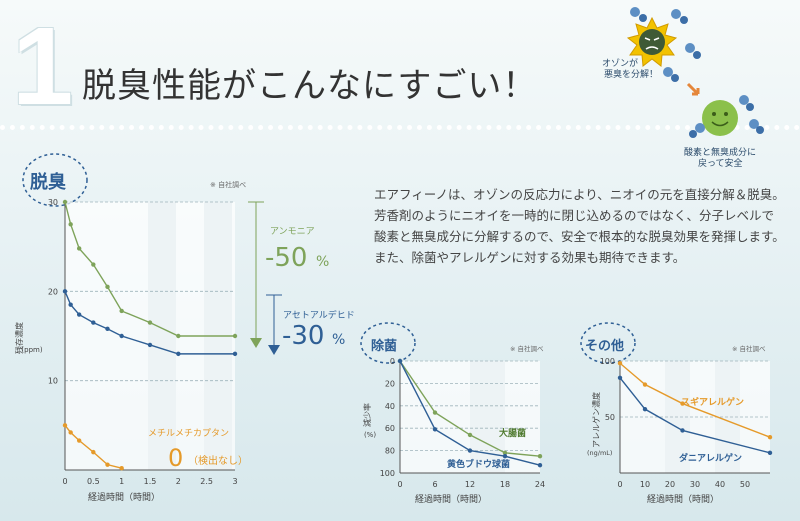  I want to click on chart-title: 除菌, so click(384, 346).